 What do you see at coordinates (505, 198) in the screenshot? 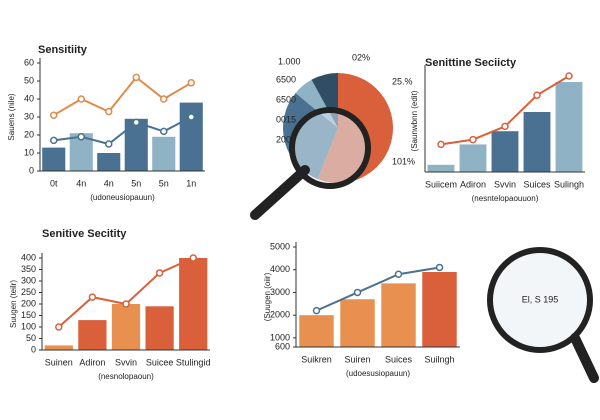
I see `x-axis-label: (nesntelopaouuon)` at bounding box center [505, 198].